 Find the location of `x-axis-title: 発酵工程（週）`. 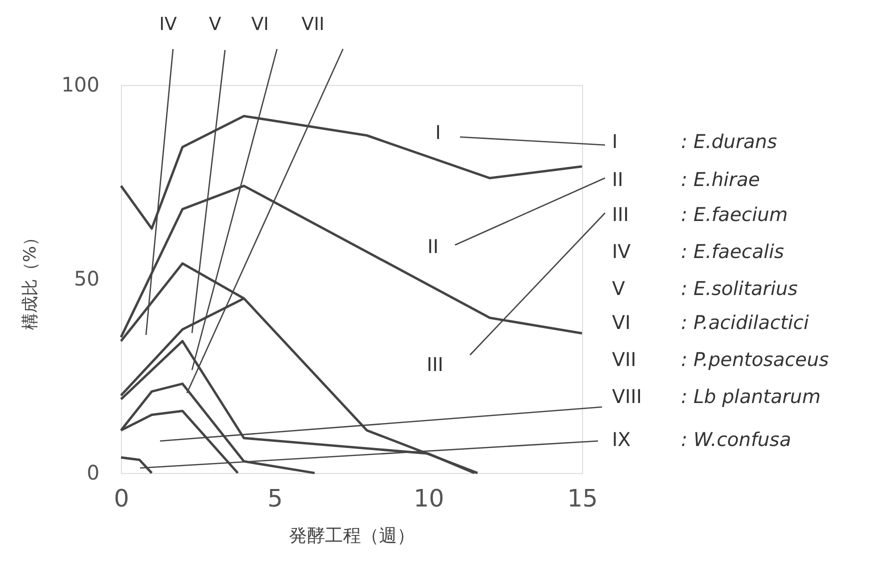

x-axis-title: 発酵工程（週） is located at coordinates (352, 536).